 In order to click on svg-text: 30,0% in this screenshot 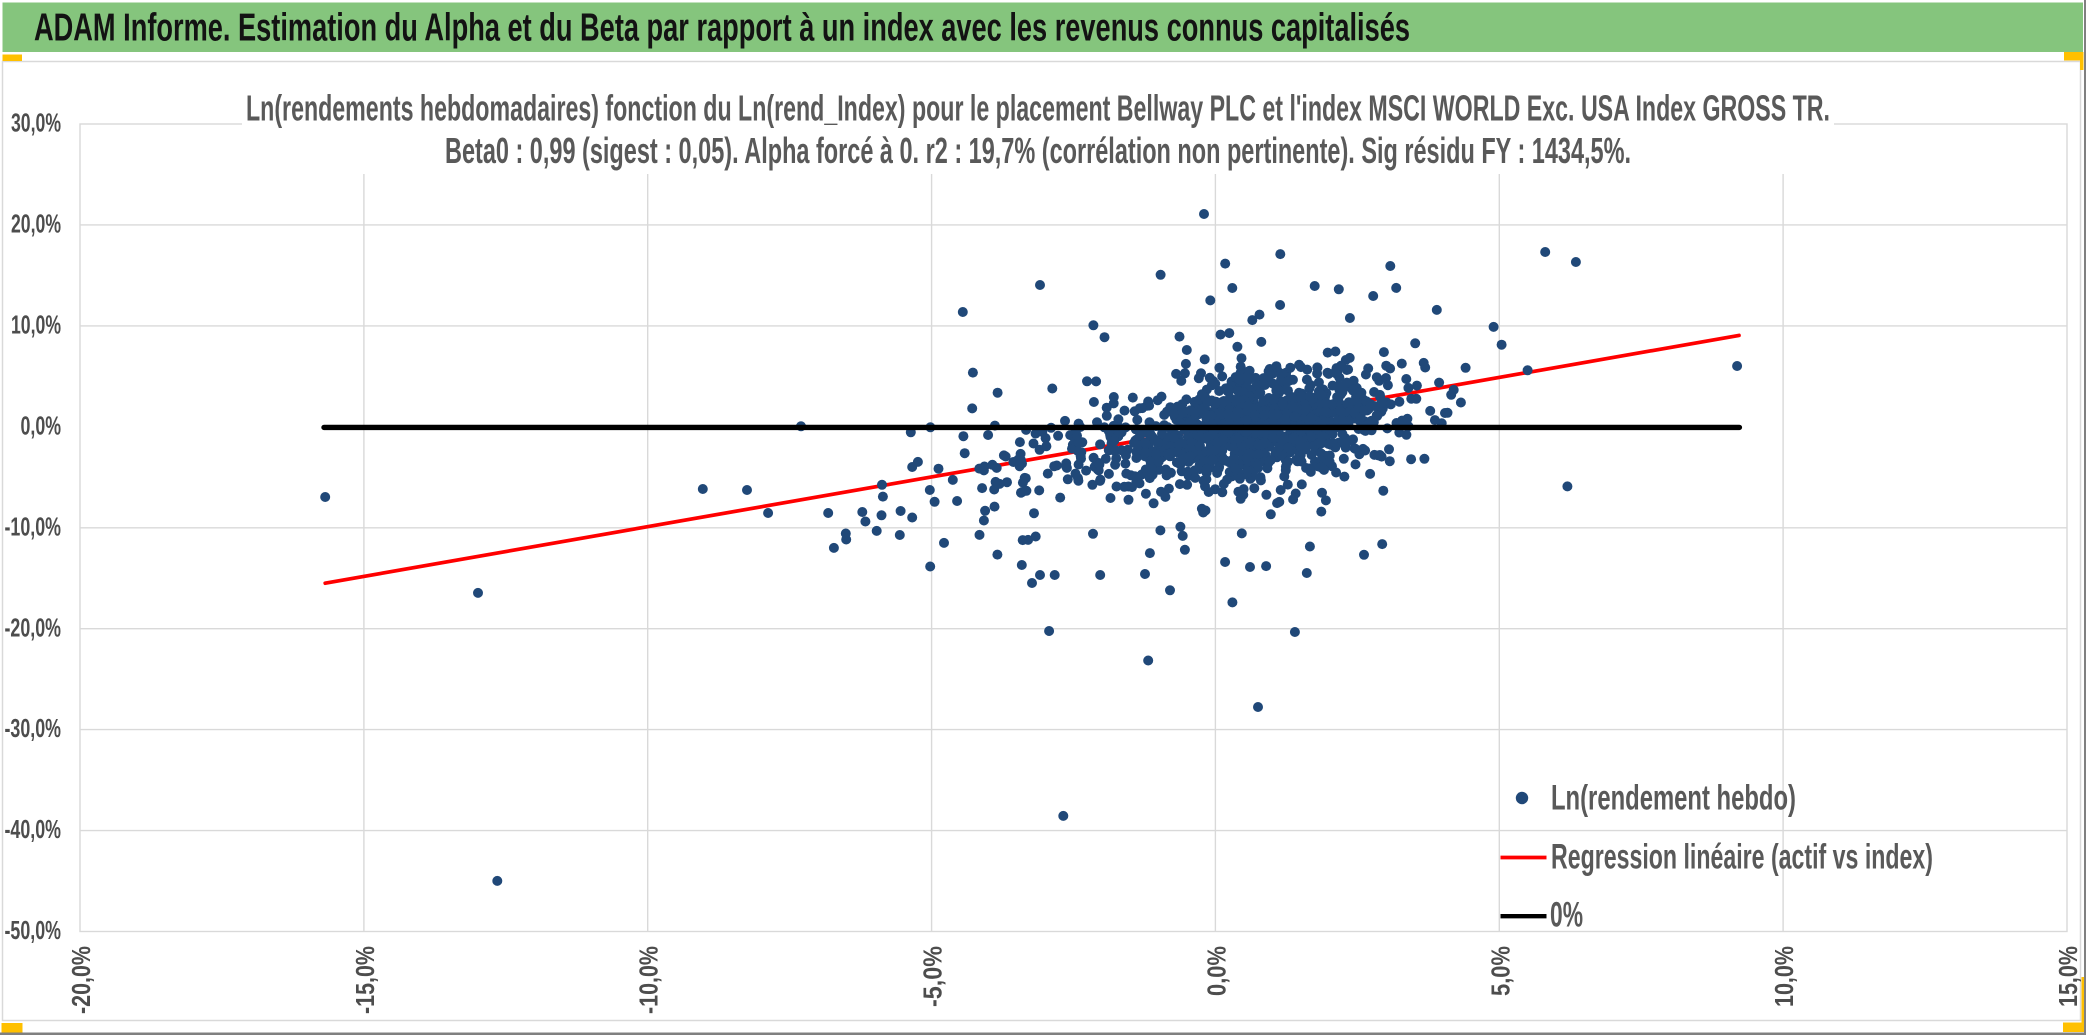, I will do `click(36, 123)`.